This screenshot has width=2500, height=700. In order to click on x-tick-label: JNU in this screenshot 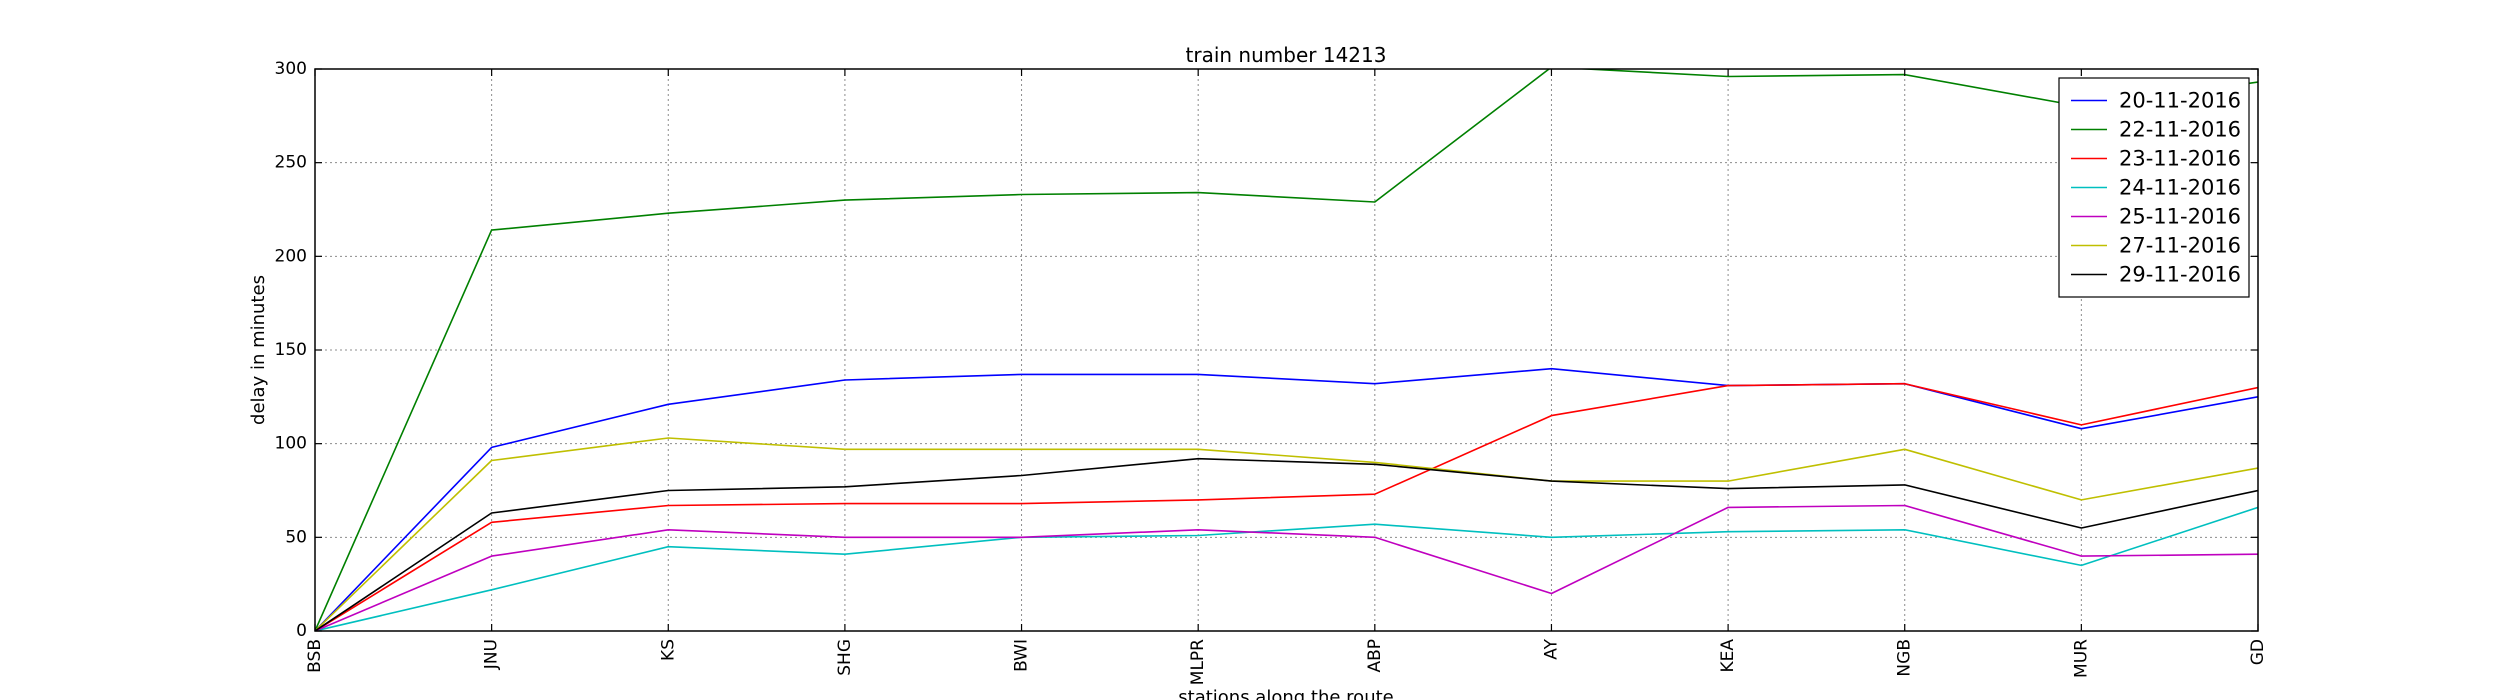, I will do `click(492, 654)`.